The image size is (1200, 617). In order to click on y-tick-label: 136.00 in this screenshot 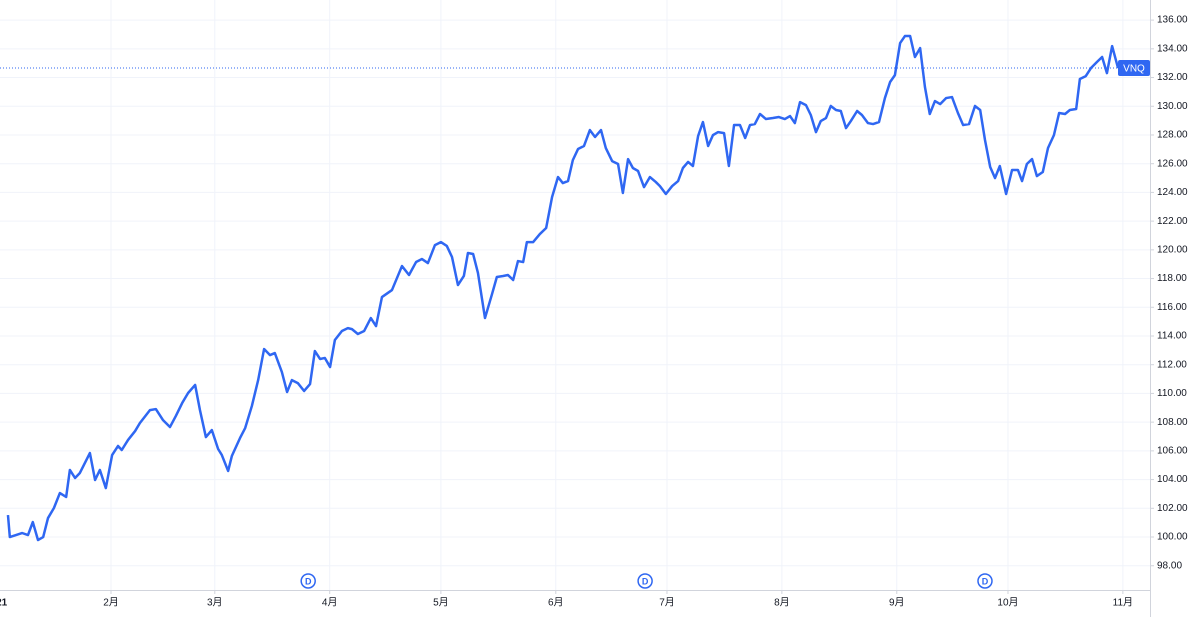, I will do `click(1172, 20)`.